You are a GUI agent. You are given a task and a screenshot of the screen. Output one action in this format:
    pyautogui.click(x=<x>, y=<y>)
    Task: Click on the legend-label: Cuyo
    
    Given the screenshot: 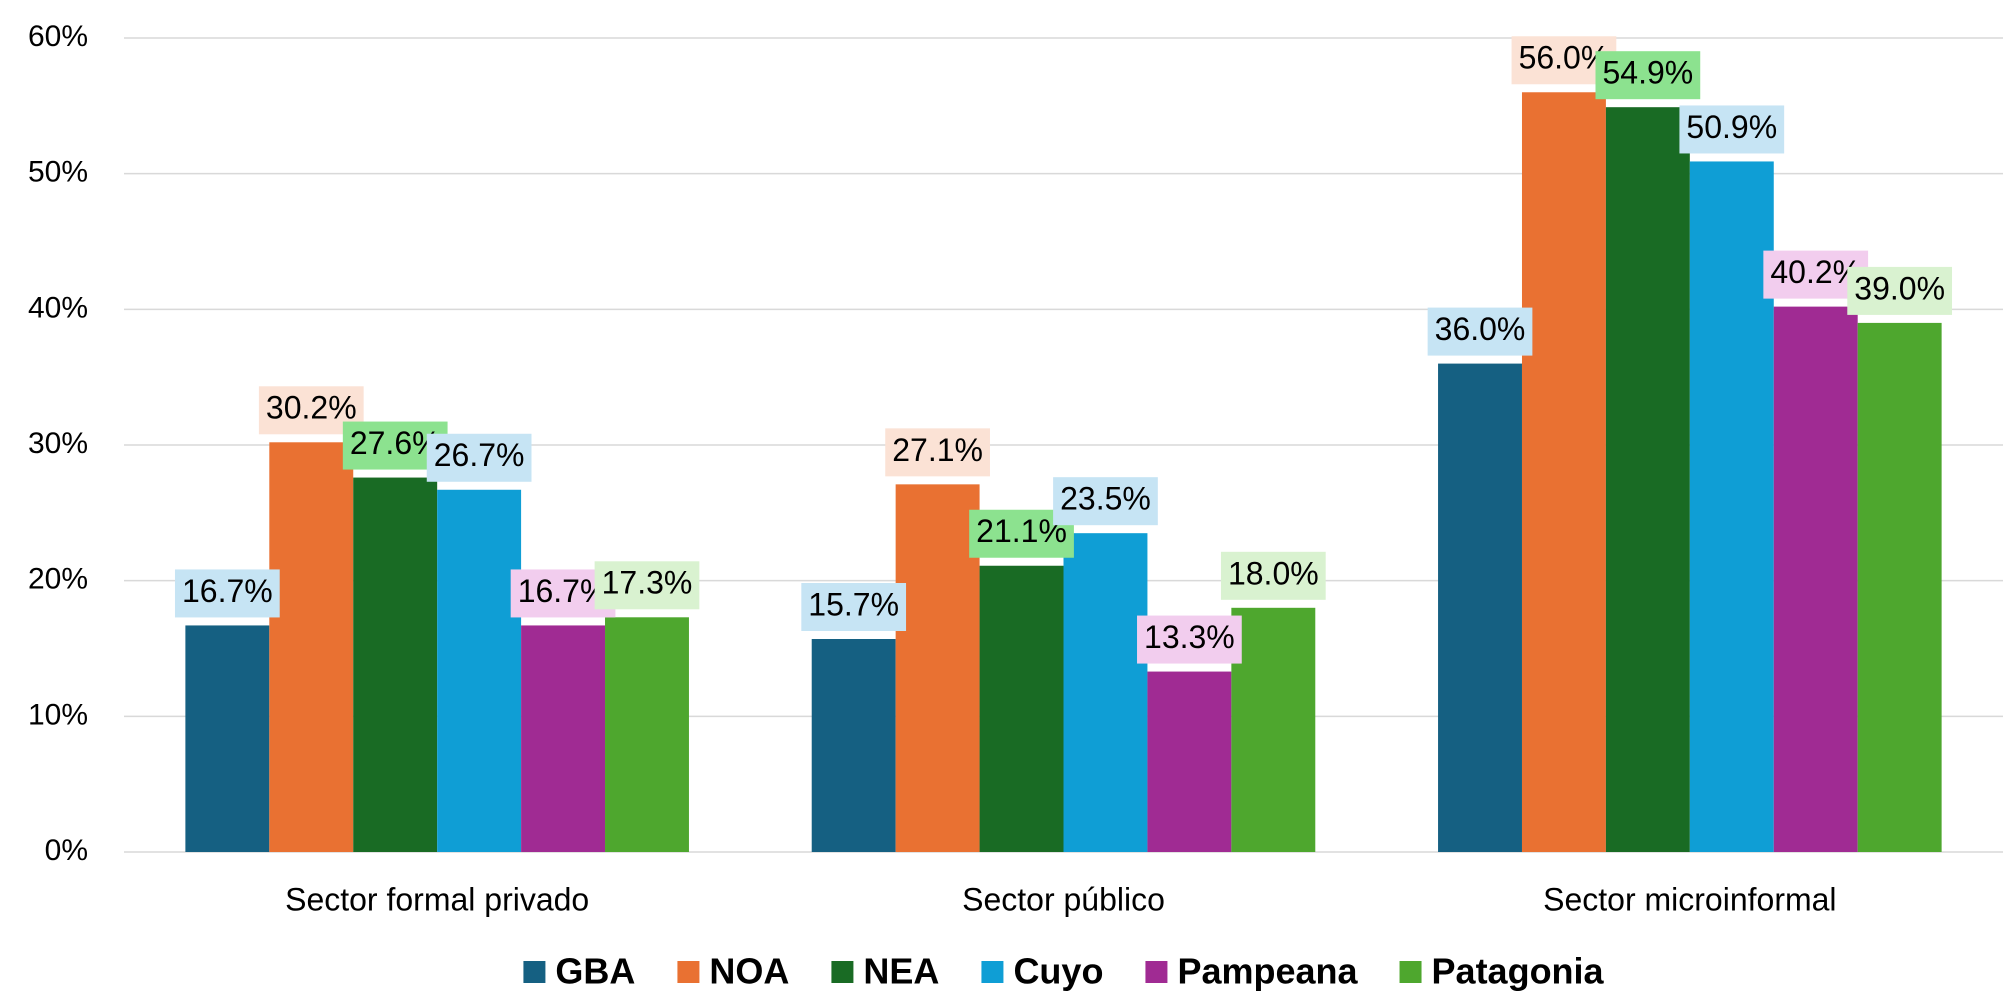 What is the action you would take?
    pyautogui.click(x=1058, y=971)
    